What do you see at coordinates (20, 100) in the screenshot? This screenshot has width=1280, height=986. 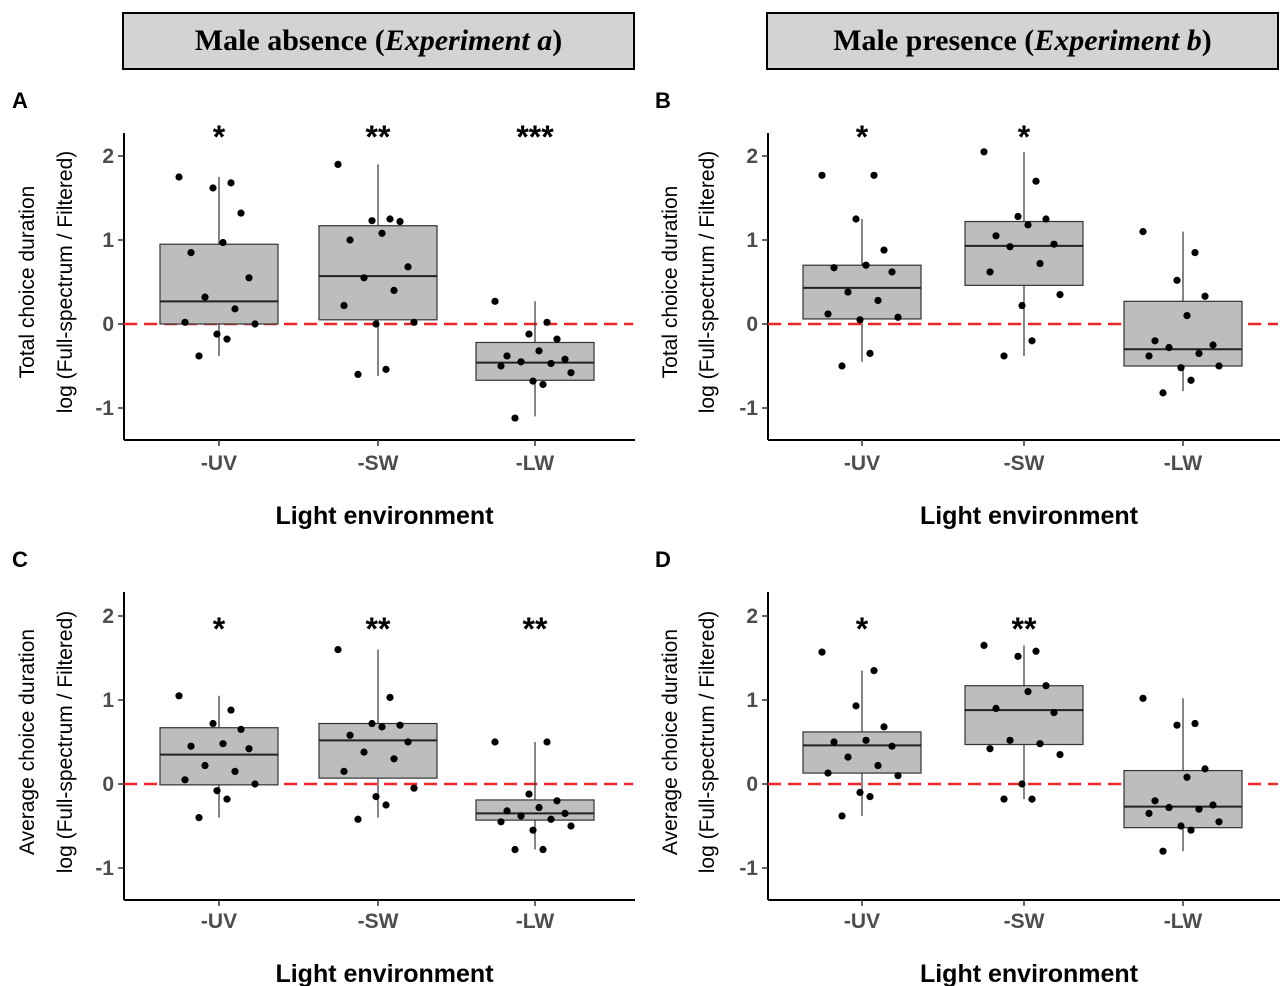 I see `panel-letter: A` at bounding box center [20, 100].